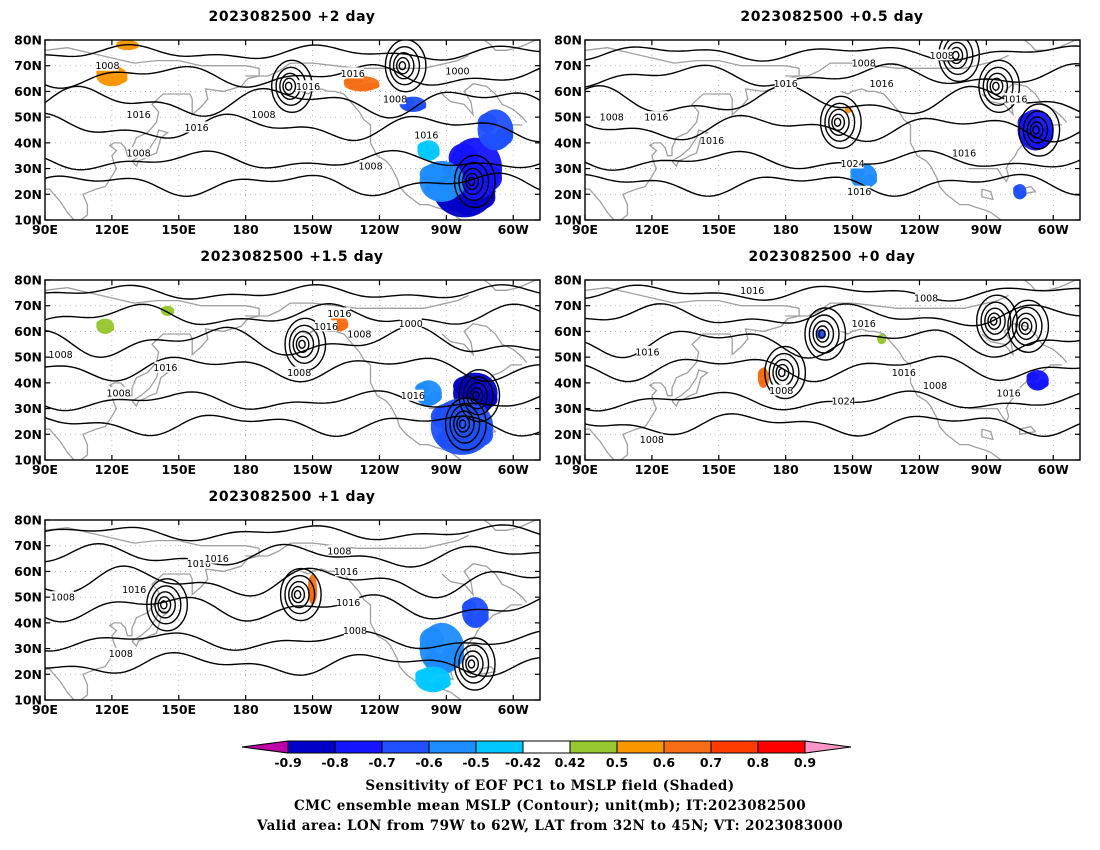 Image resolution: width=1100 pixels, height=850 pixels. I want to click on x-tick-label: 60W, so click(1053, 229).